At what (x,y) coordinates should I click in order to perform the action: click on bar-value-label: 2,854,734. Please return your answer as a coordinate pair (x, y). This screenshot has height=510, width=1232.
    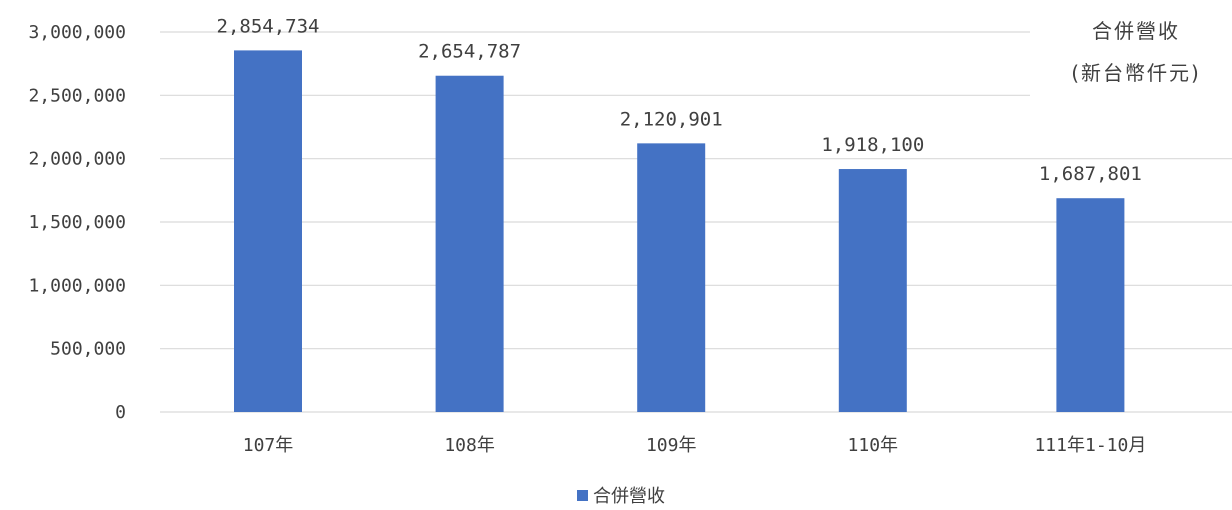
    Looking at the image, I should click on (268, 26).